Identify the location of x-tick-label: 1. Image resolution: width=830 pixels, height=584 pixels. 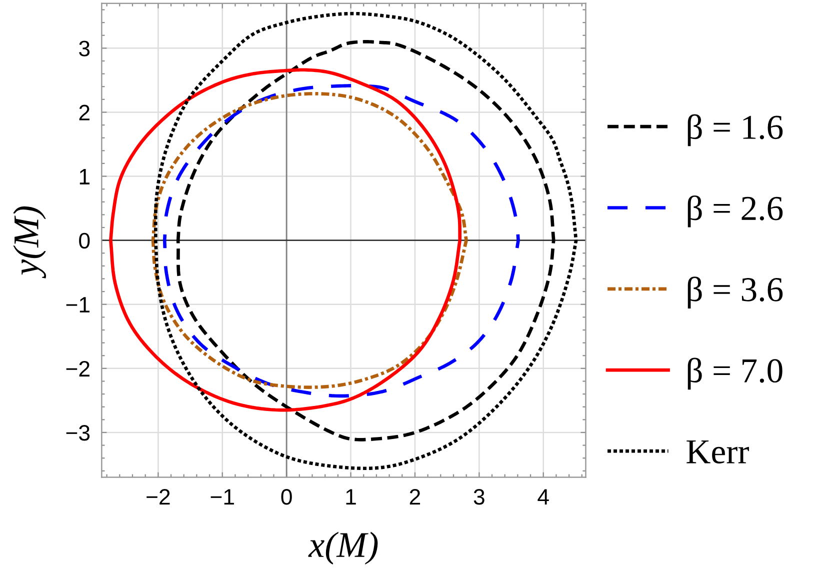
(351, 497).